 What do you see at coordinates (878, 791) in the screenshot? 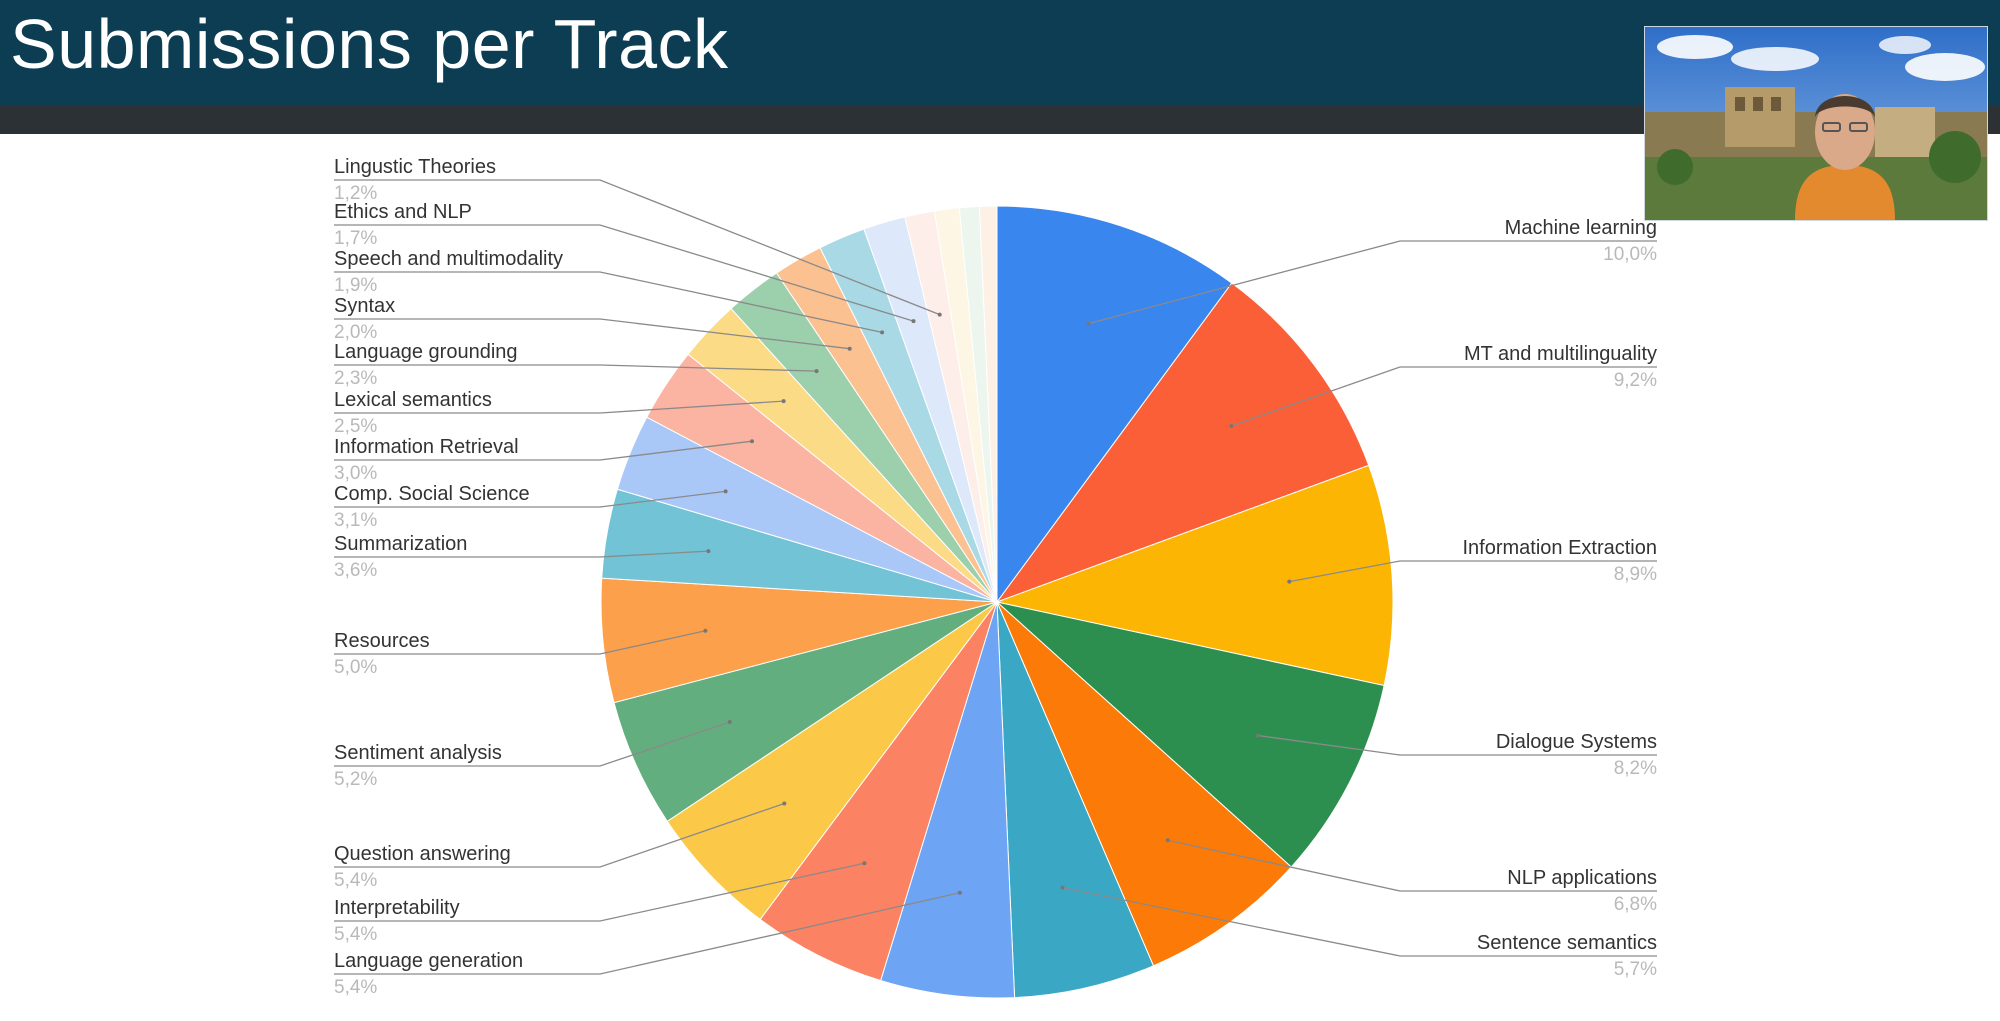
I see `slice-interpretability` at bounding box center [878, 791].